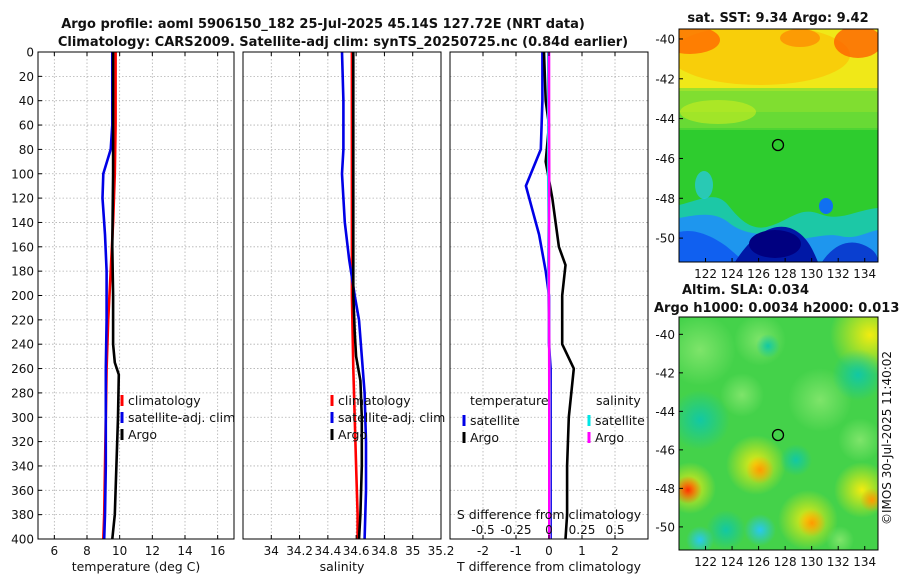  What do you see at coordinates (22, 369) in the screenshot?
I see `y-tick-label: 260` at bounding box center [22, 369].